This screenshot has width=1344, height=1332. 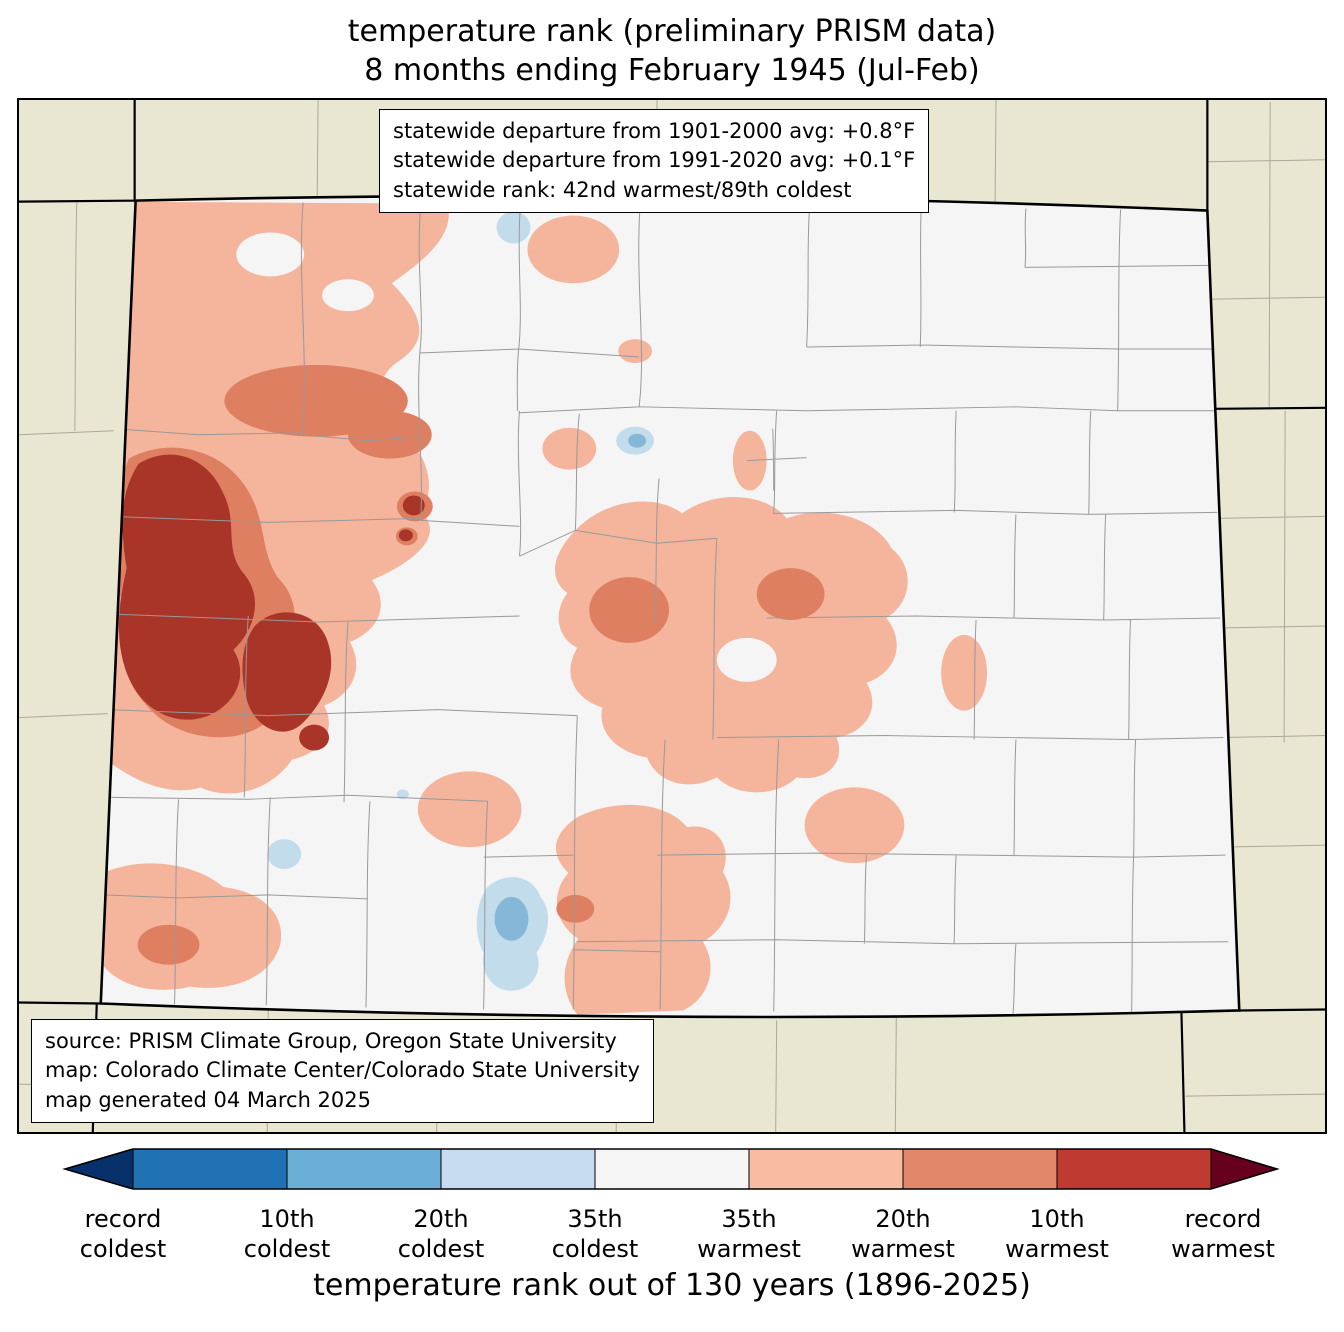 I want to click on tick-label-20th-coldest: 20th coldest, so click(x=441, y=1234).